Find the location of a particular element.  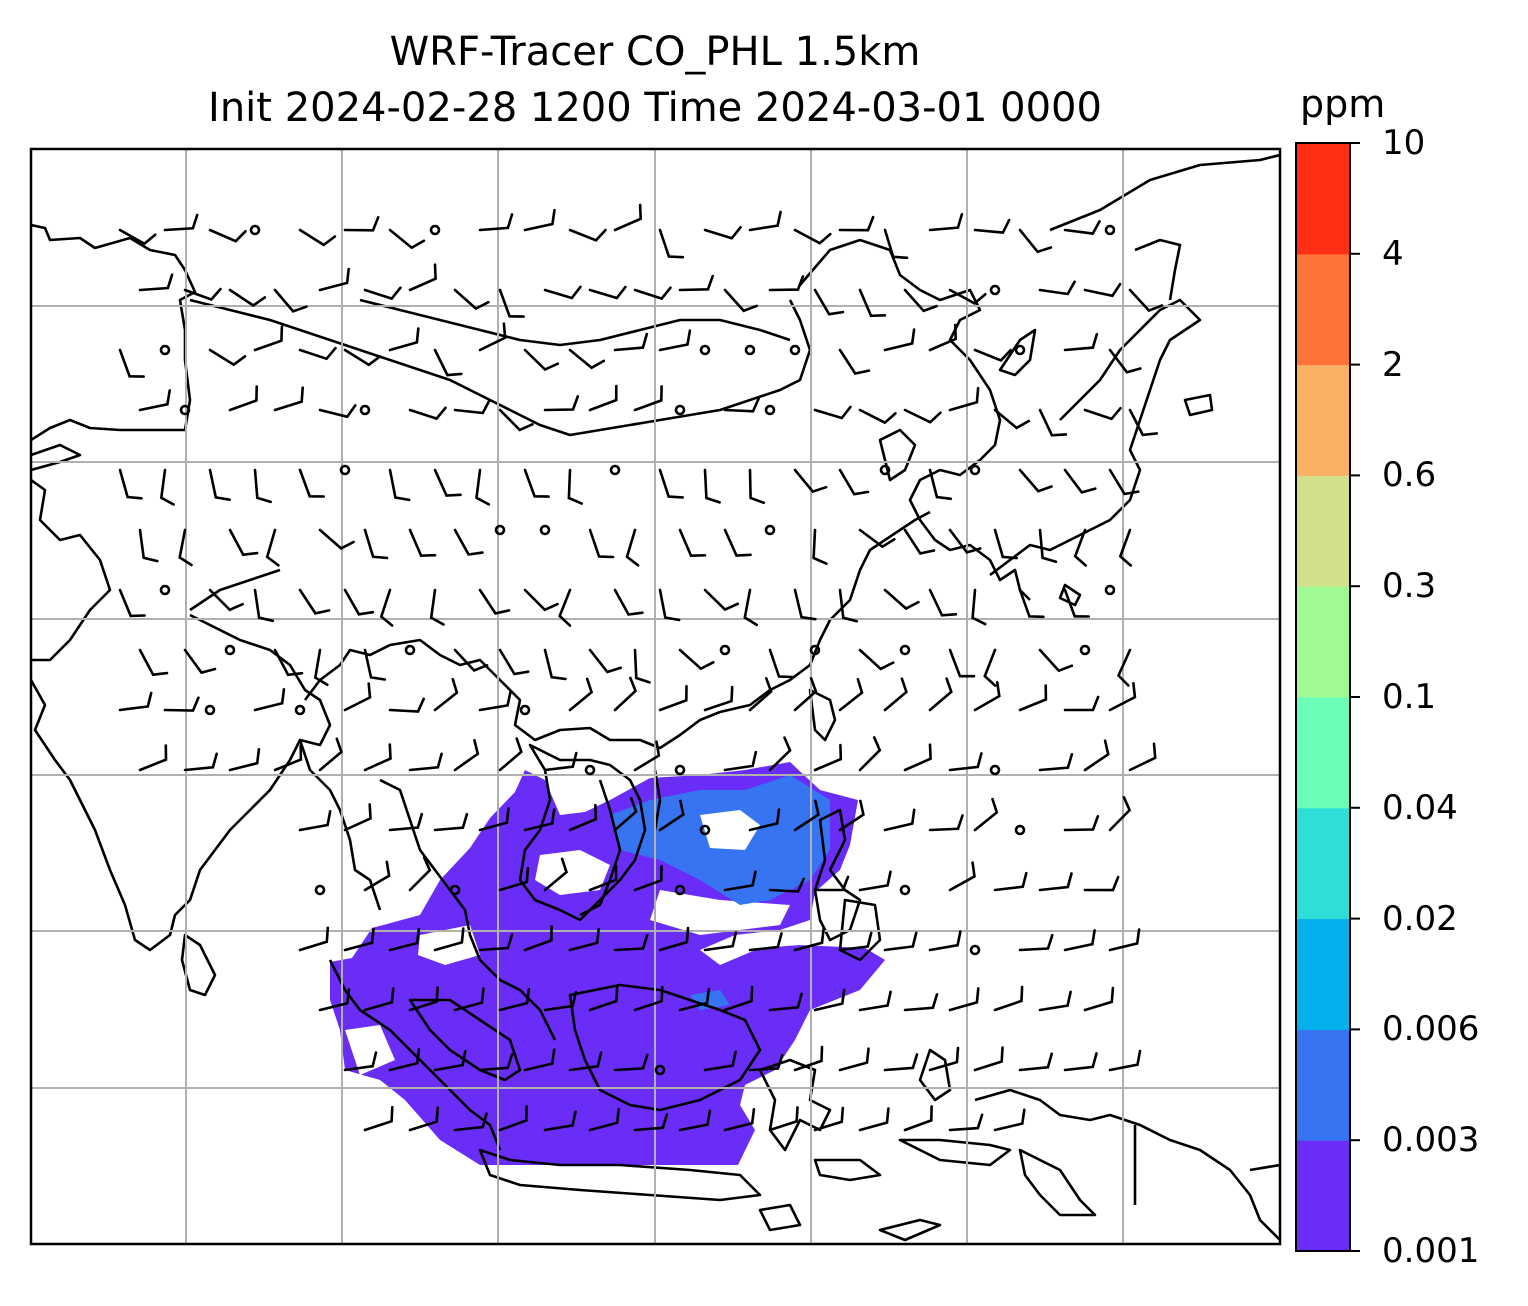

colorbar-tick-label: 2 is located at coordinates (1393, 364).